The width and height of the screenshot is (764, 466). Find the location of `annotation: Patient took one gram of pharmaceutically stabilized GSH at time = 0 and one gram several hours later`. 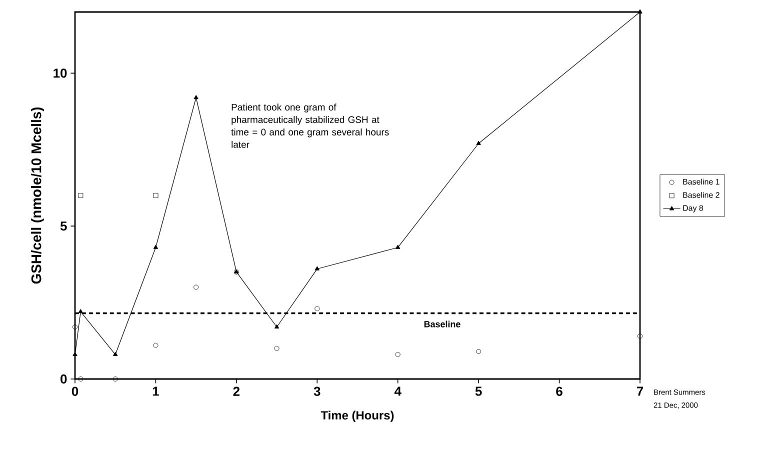

annotation: Patient took one gram of pharmaceutically stabilized GSH at time = 0 and one gram several hours later is located at coordinates (310, 126).